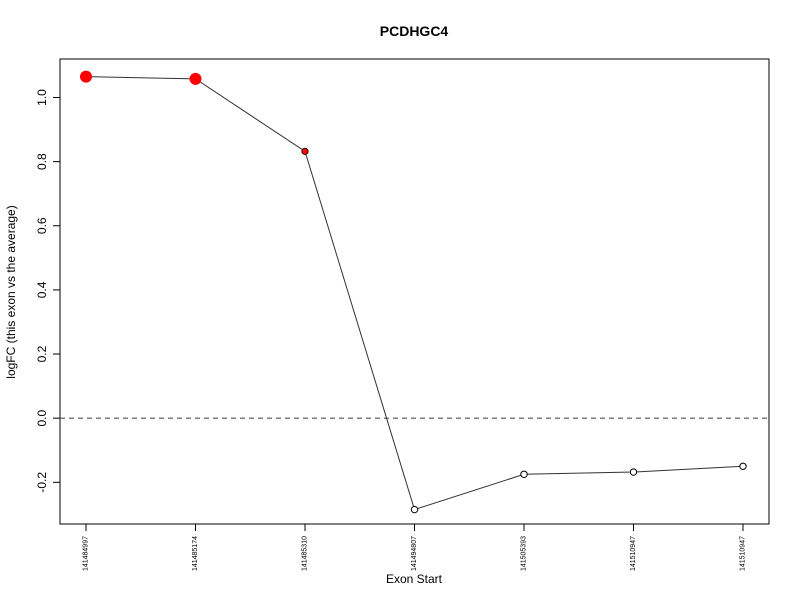  I want to click on x-tick-label: 141505393, so click(524, 553).